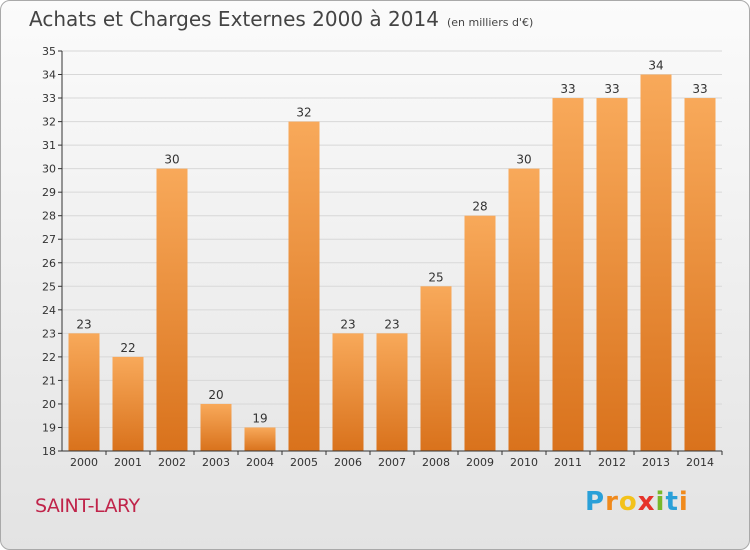 This screenshot has height=550, width=750. I want to click on data-label: 32, so click(303, 113).